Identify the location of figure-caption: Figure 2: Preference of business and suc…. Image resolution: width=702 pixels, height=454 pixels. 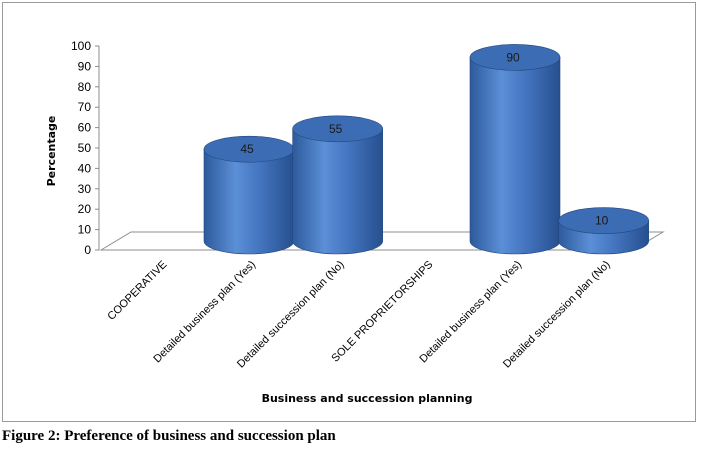
(169, 436).